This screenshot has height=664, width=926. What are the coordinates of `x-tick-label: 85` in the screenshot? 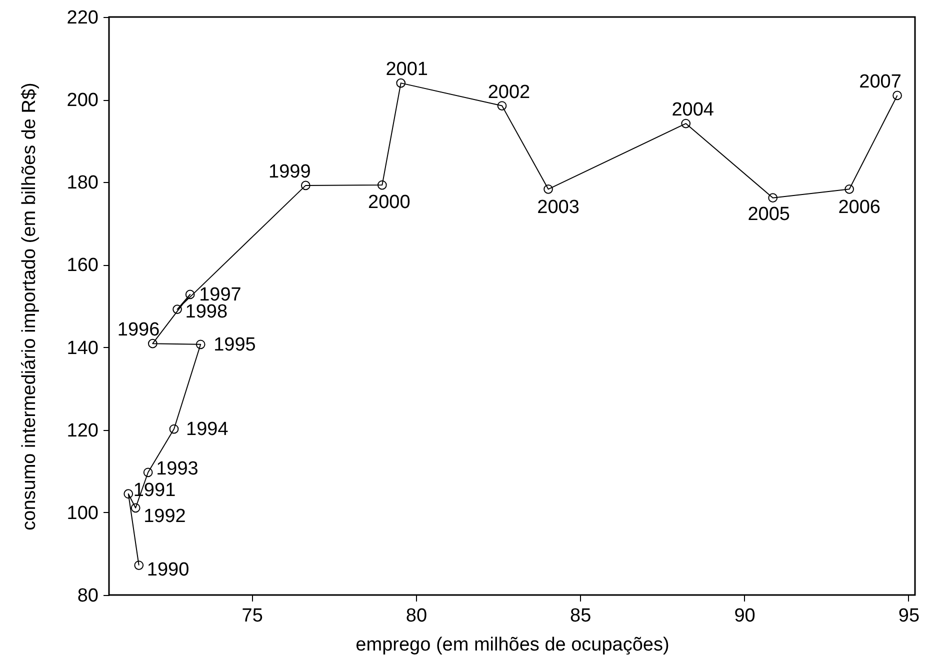 It's located at (581, 616).